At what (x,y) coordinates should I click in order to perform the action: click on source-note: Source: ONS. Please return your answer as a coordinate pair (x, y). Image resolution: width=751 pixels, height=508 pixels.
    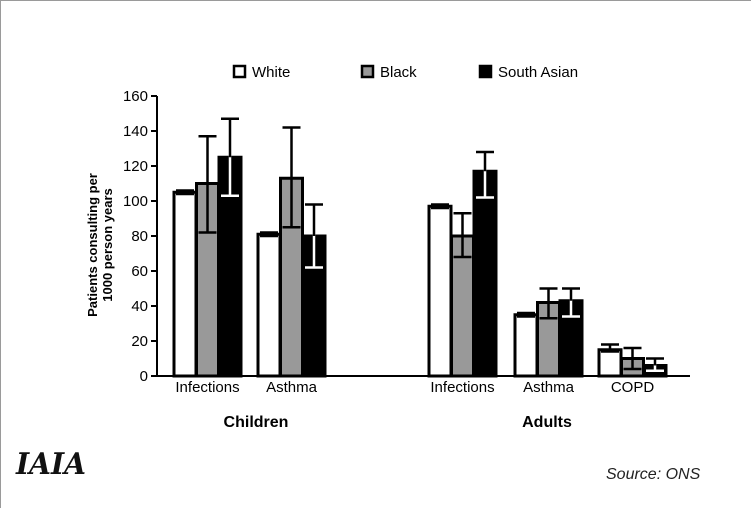
    Looking at the image, I should click on (653, 474).